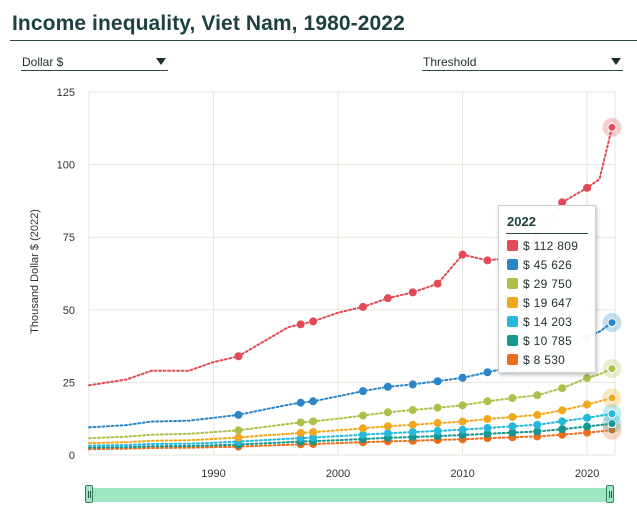  I want to click on tooltip-value: $ 10 785, so click(548, 341).